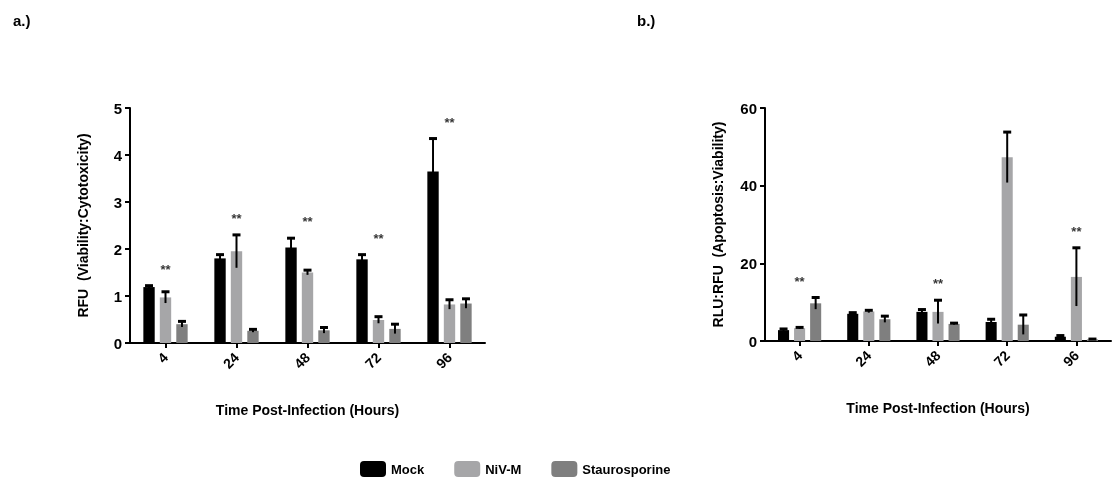 This screenshot has height=504, width=1113. Describe the element at coordinates (118, 155) in the screenshot. I see `y-tick-label: 4` at that location.